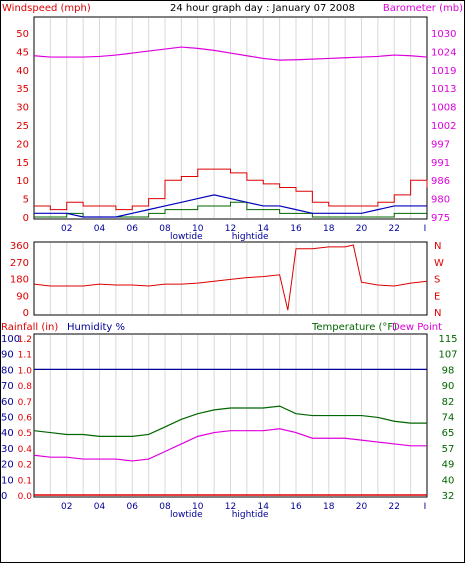 The height and width of the screenshot is (563, 465). Describe the element at coordinates (22, 296) in the screenshot. I see `direction-y-tick: 90` at that location.